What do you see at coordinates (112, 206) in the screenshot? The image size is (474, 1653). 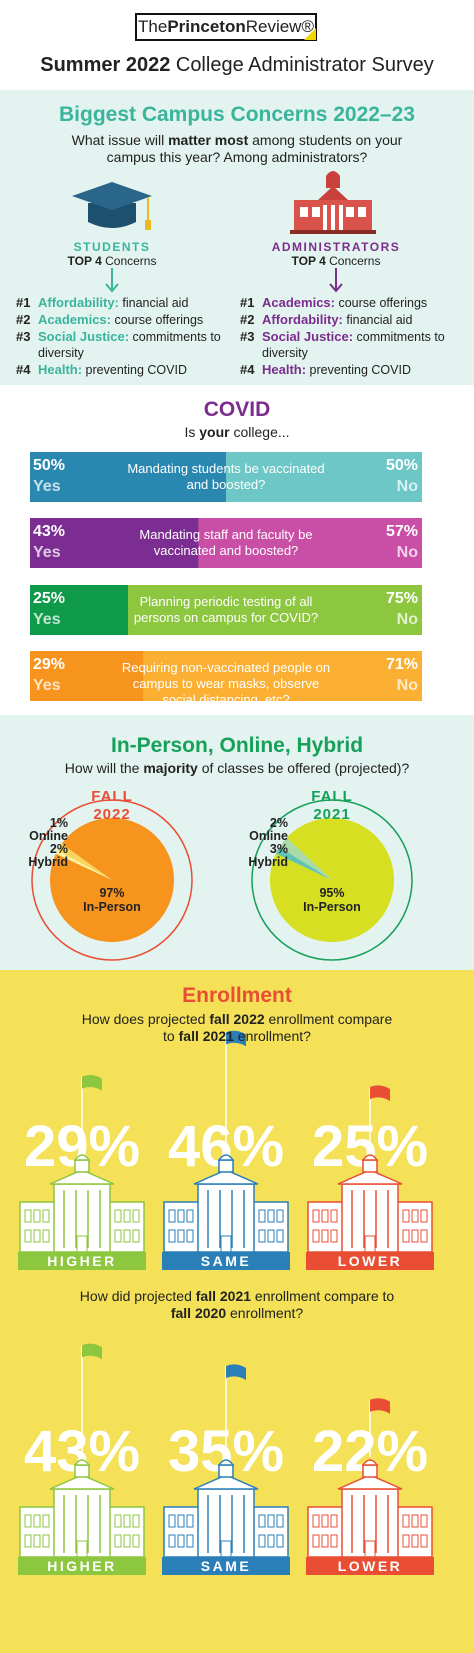 I see `graduation-cap` at bounding box center [112, 206].